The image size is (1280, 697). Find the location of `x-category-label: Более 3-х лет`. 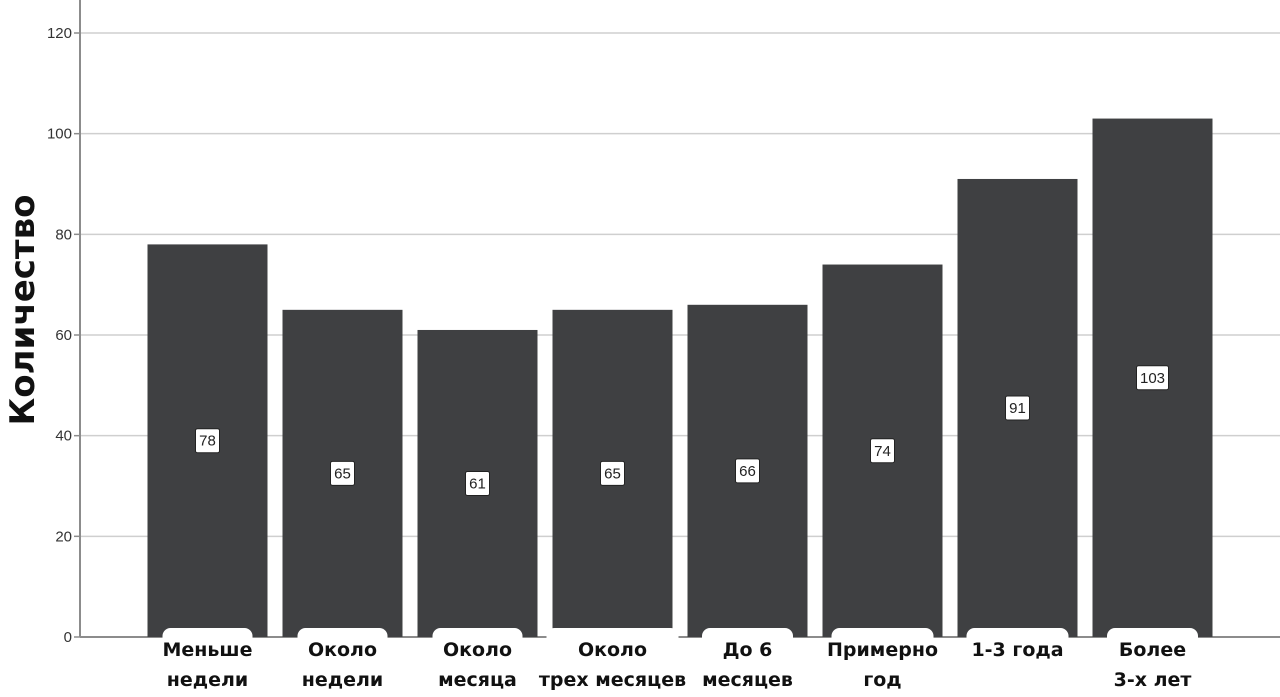

x-category-label: Более 3-х лет is located at coordinates (1152, 662).